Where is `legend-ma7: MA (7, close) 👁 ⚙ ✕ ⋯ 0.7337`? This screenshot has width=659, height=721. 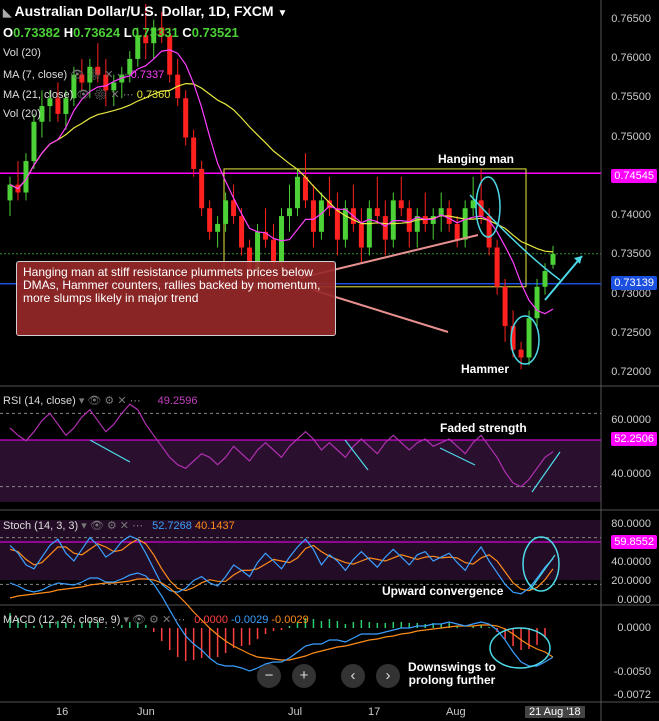 legend-ma7: MA (7, close) 👁 ⚙ ✕ ⋯ 0.7337 is located at coordinates (84, 75).